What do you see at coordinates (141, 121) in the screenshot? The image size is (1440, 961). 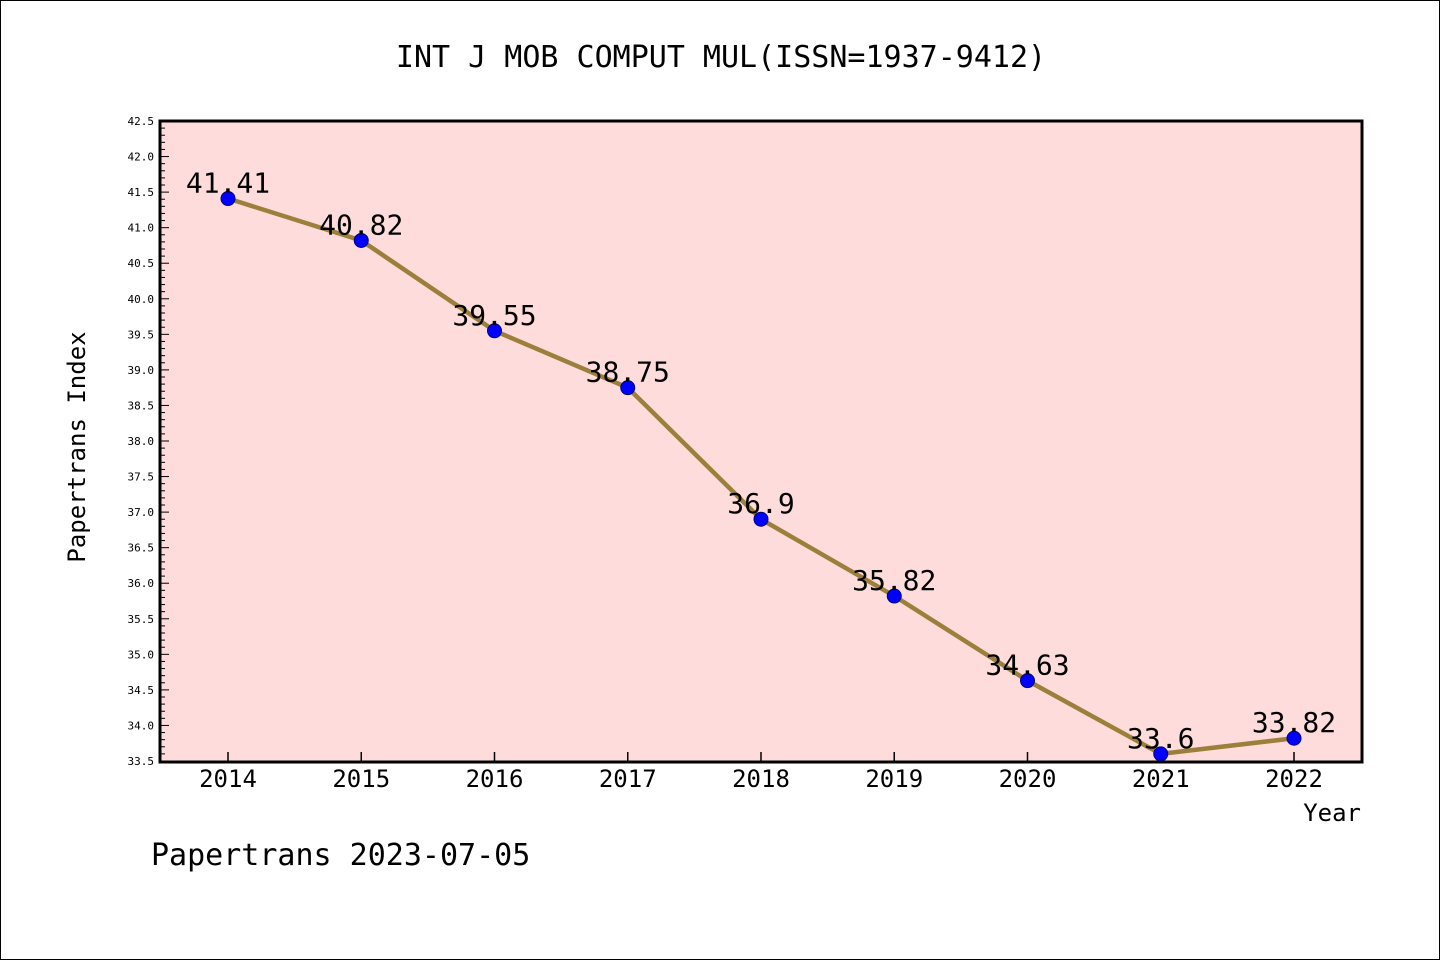 I see `y-tick-label: 42.5` at bounding box center [141, 121].